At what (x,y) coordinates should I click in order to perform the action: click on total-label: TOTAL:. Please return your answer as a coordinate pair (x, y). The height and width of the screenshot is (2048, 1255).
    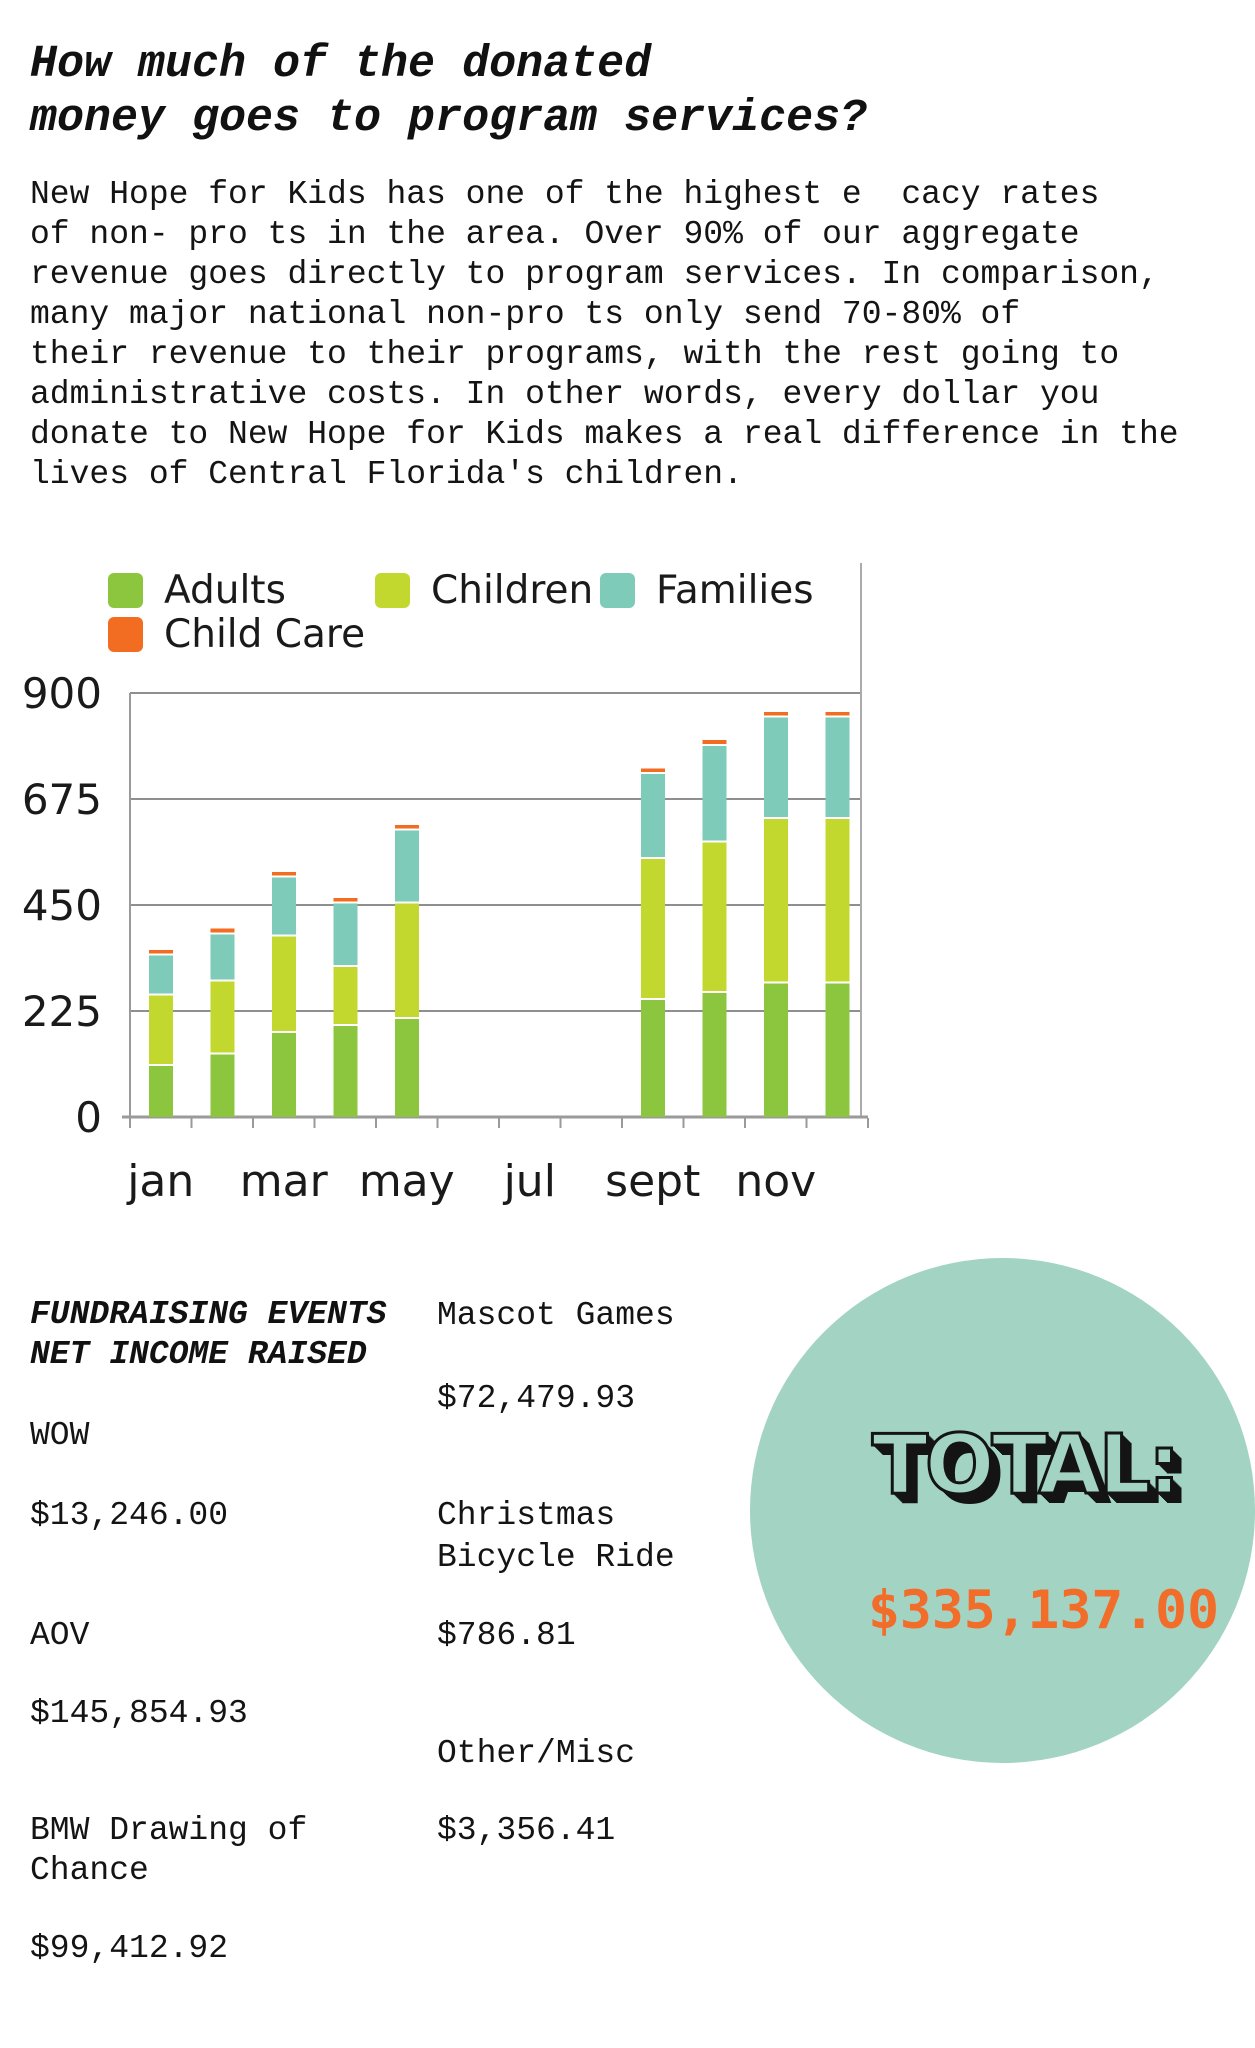
    Looking at the image, I should click on (1027, 1466).